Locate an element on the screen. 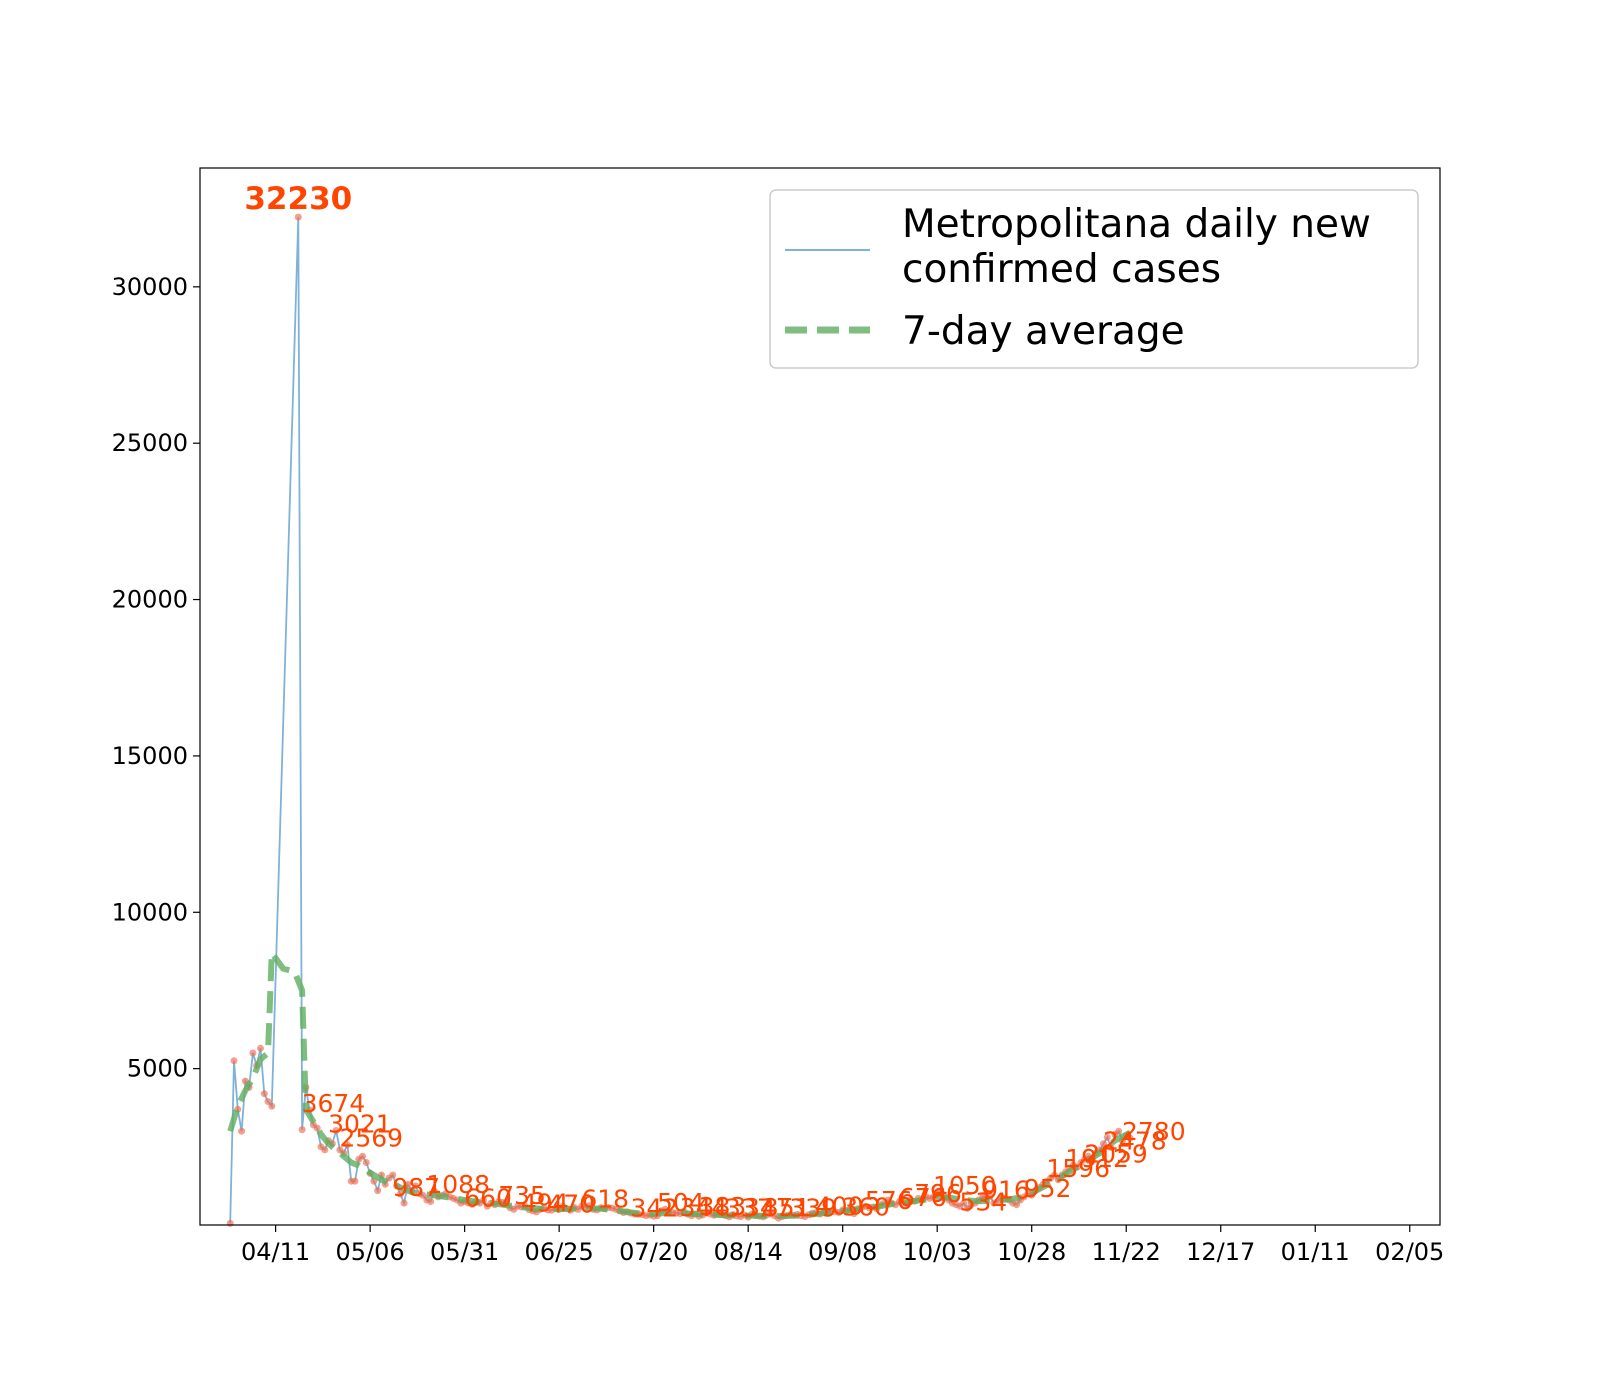 This screenshot has width=1600, height=1400. legend-daily-label-line2: confirmed cases is located at coordinates (1061, 269).